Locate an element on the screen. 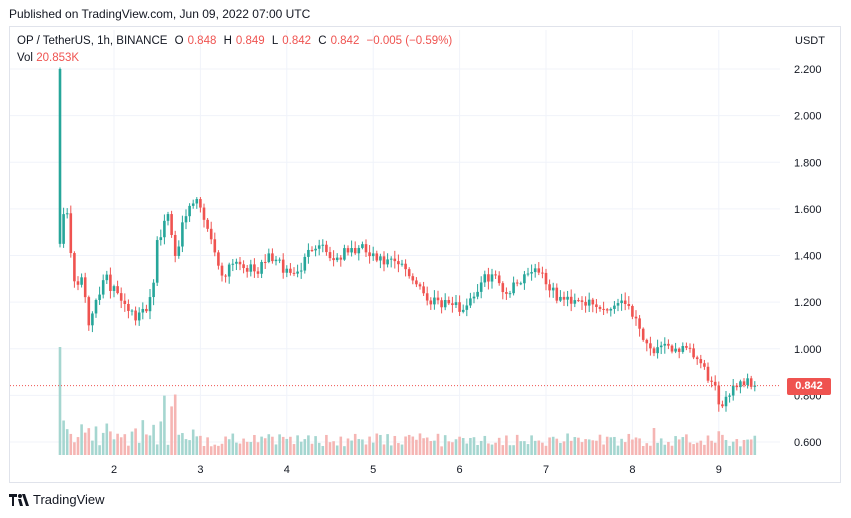 This screenshot has width=851, height=518. y-tick-label: 2.200 is located at coordinates (808, 70).